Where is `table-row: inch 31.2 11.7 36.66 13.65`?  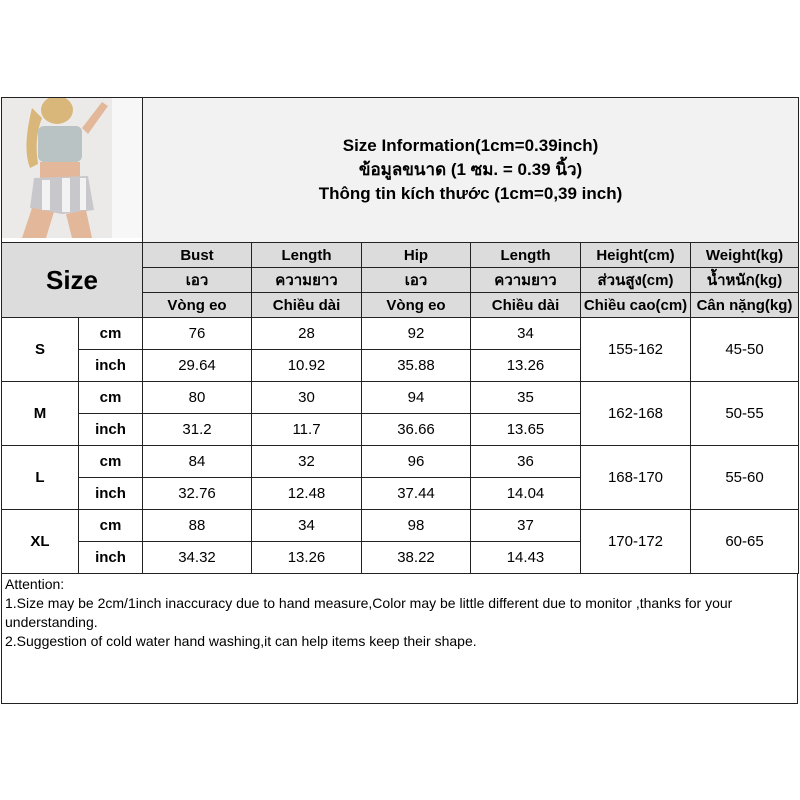 table-row: inch 31.2 11.7 36.66 13.65 is located at coordinates (400, 429).